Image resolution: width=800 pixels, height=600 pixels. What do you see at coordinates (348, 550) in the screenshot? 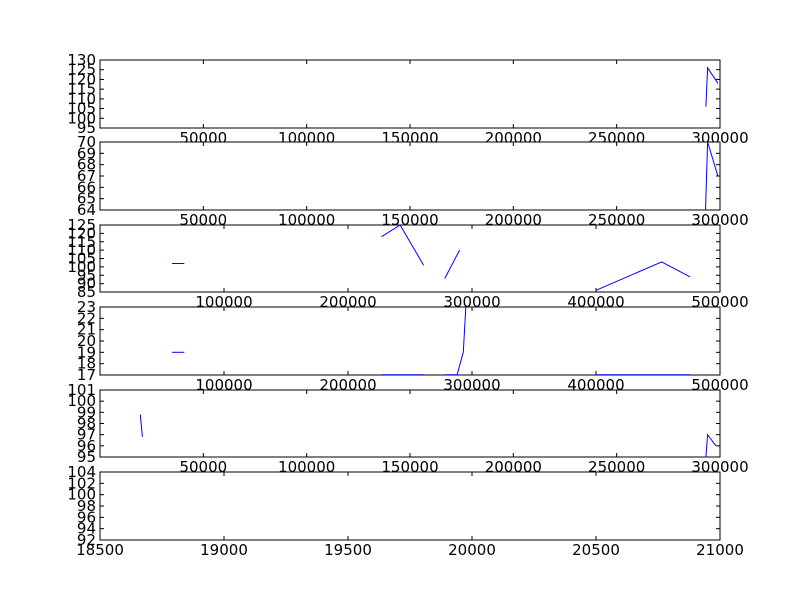
I see `x-tick-label: 19500` at bounding box center [348, 550].